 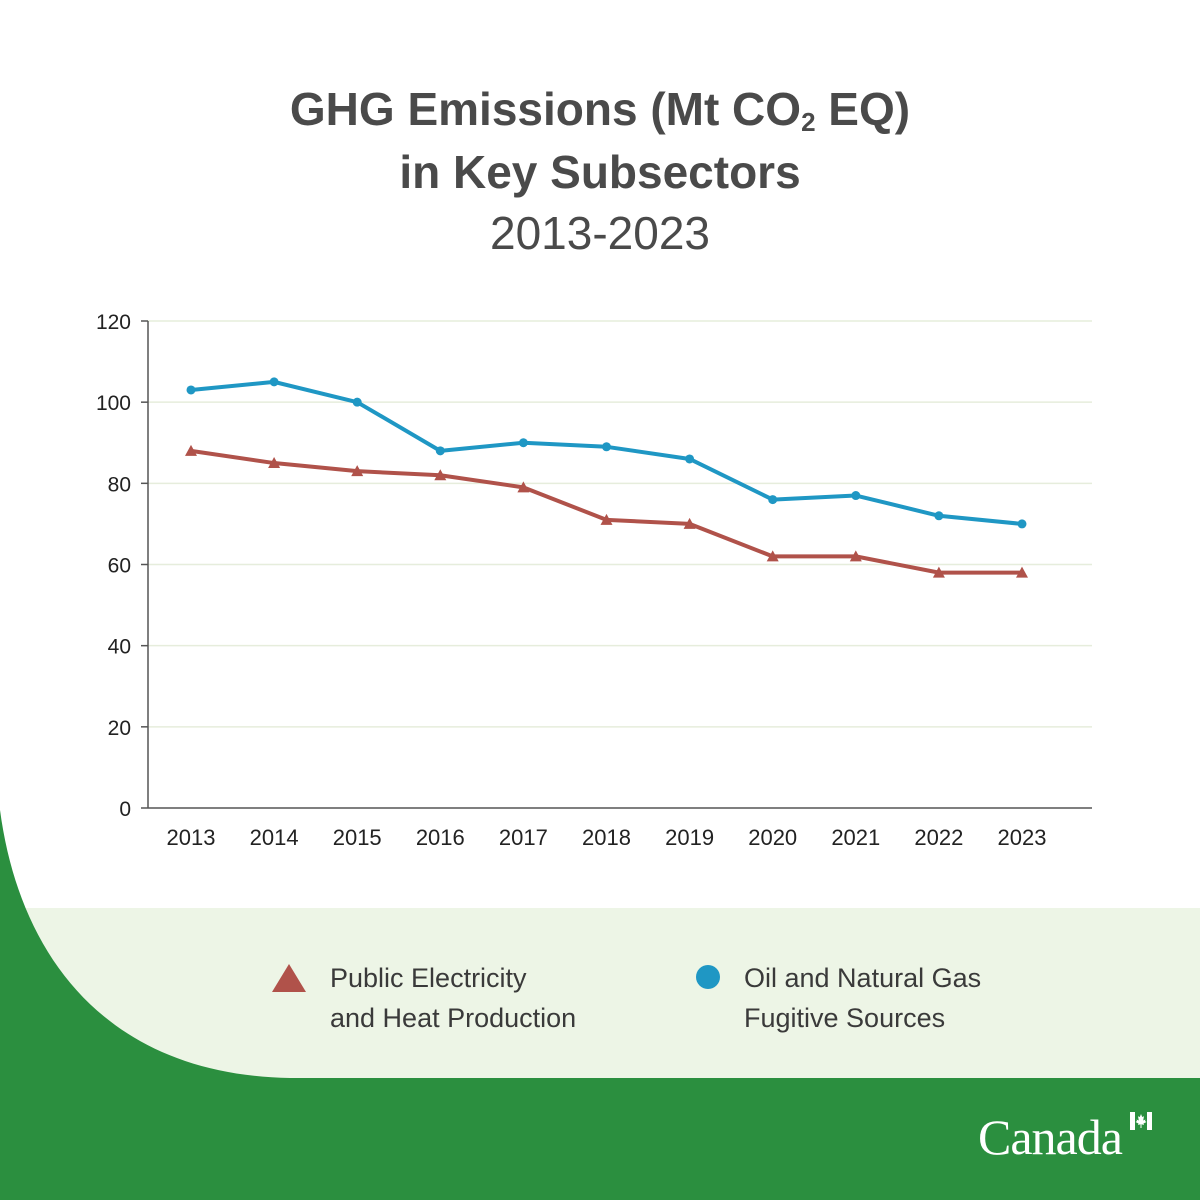 I want to click on x-tick-label: 2019, so click(x=689, y=837).